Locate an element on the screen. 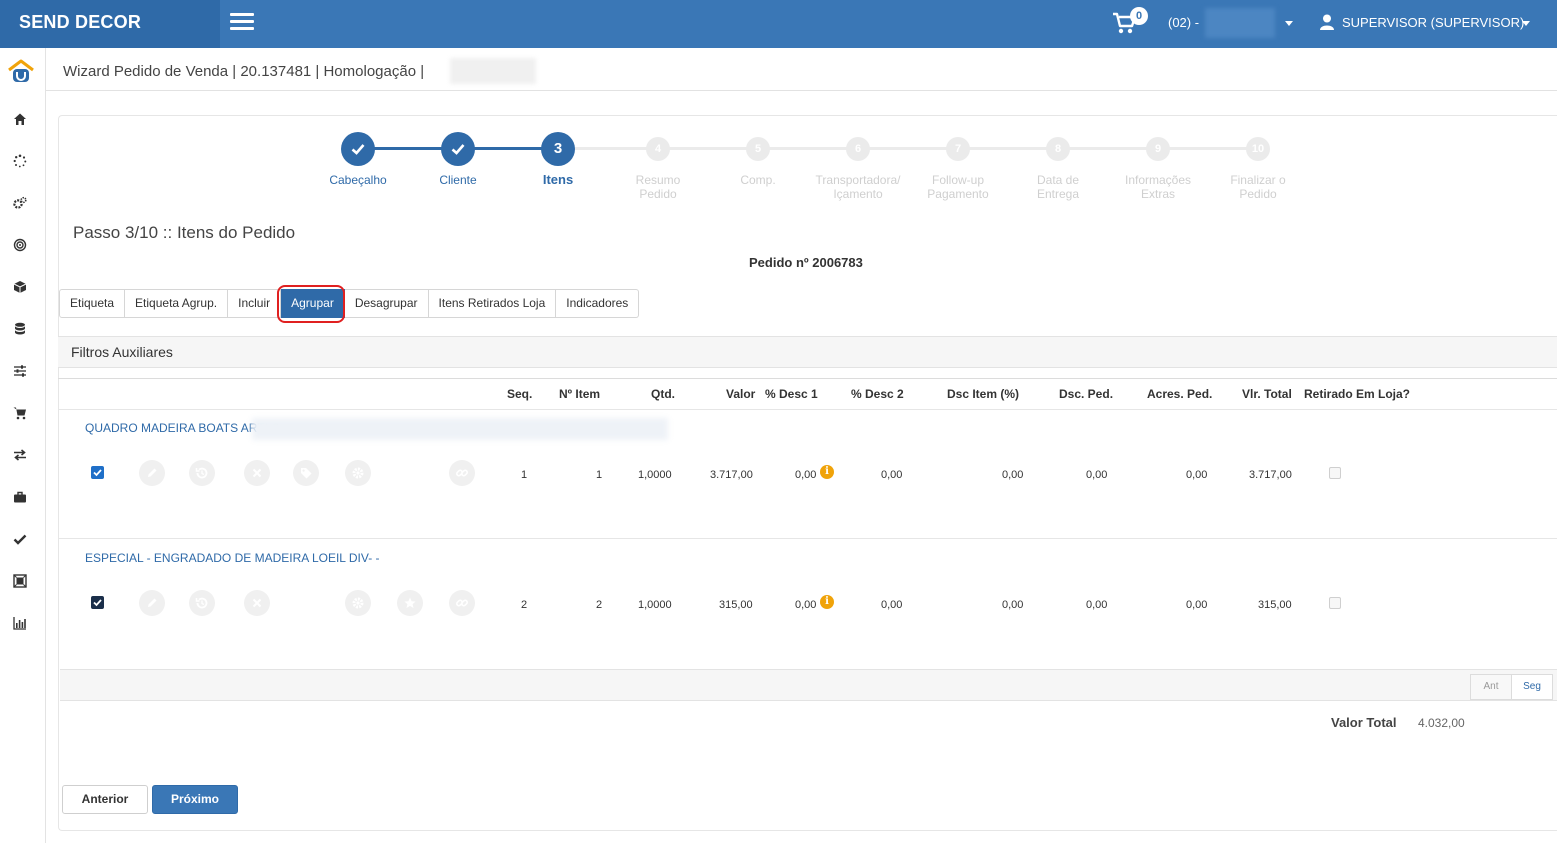 The image size is (1557, 843). items-table-header is located at coordinates (807, 394).